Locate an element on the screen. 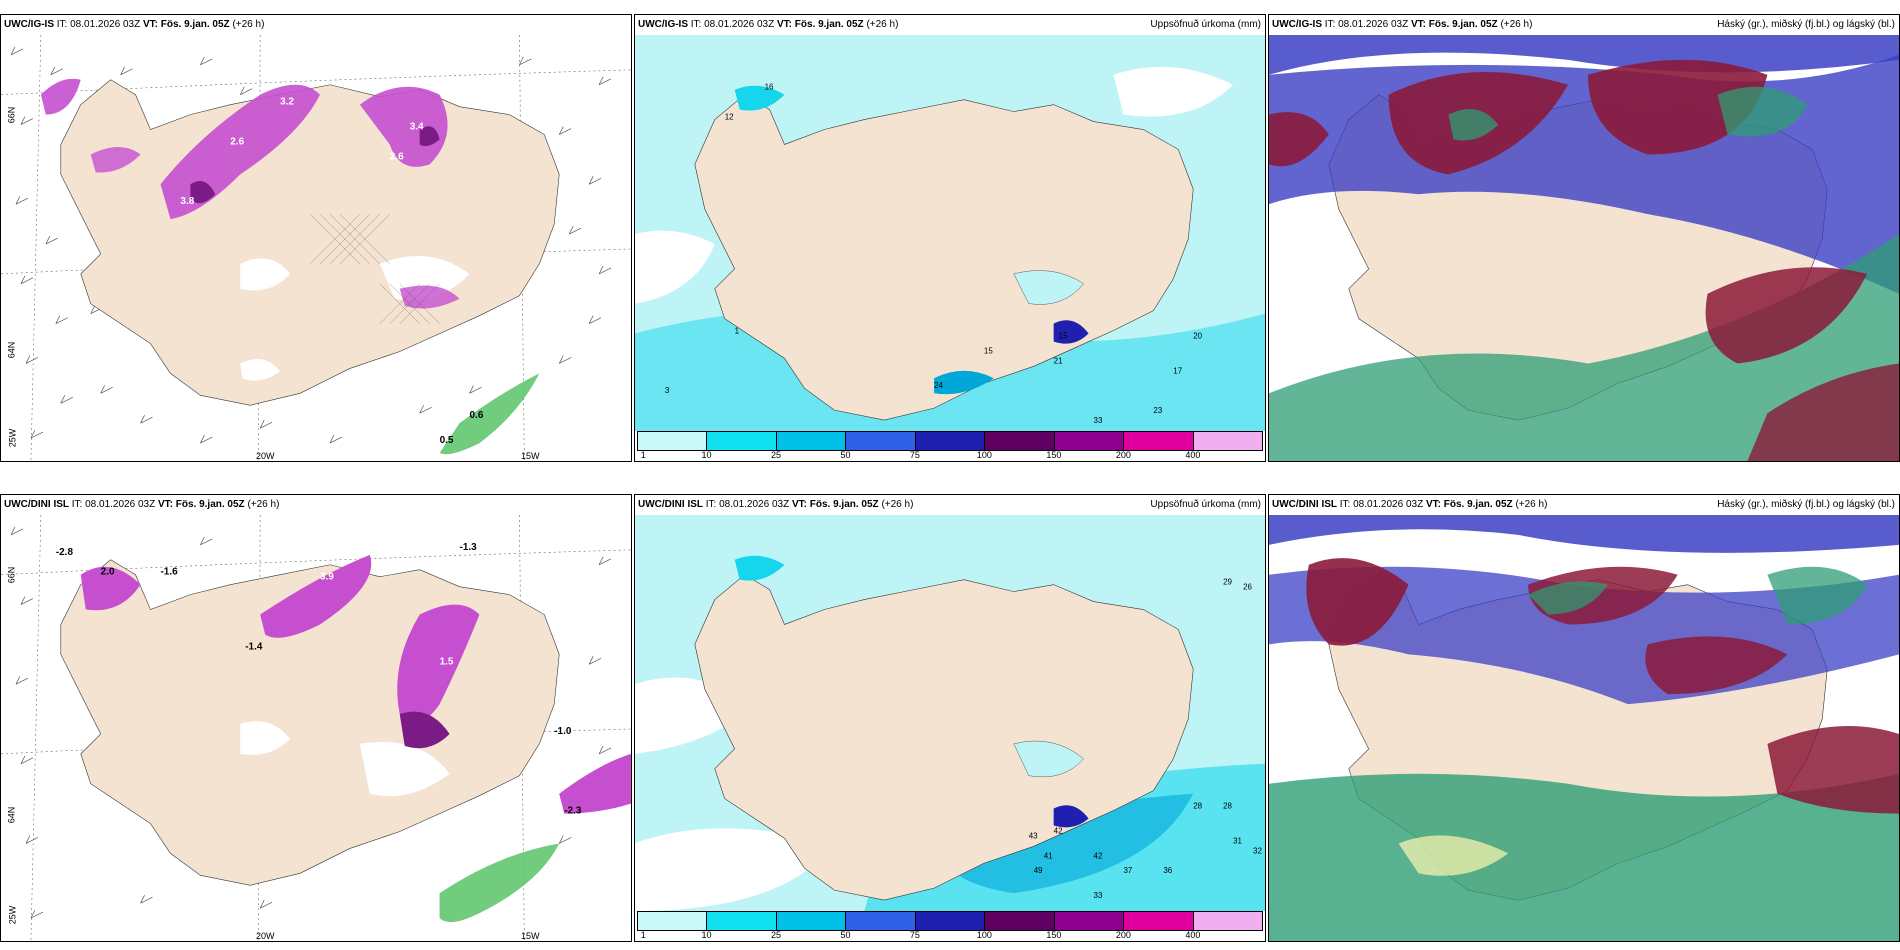 The width and height of the screenshot is (1900, 950). svg-text: 15 is located at coordinates (988, 350).